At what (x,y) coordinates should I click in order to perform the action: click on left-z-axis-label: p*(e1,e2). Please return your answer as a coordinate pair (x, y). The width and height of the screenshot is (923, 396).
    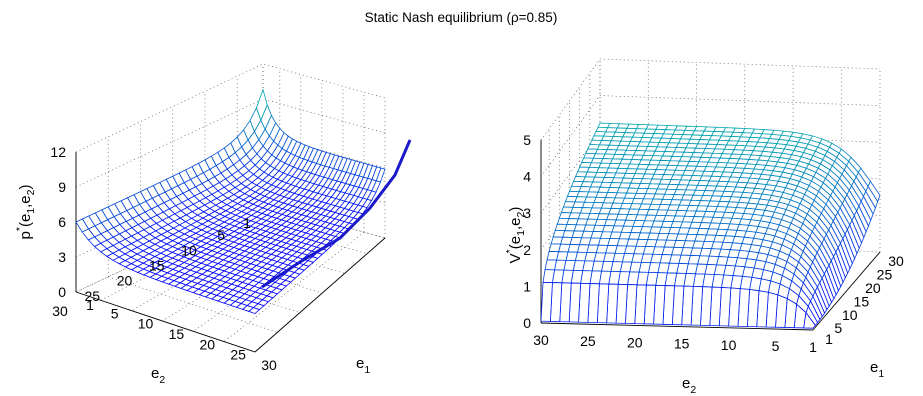
    Looking at the image, I should click on (25, 212).